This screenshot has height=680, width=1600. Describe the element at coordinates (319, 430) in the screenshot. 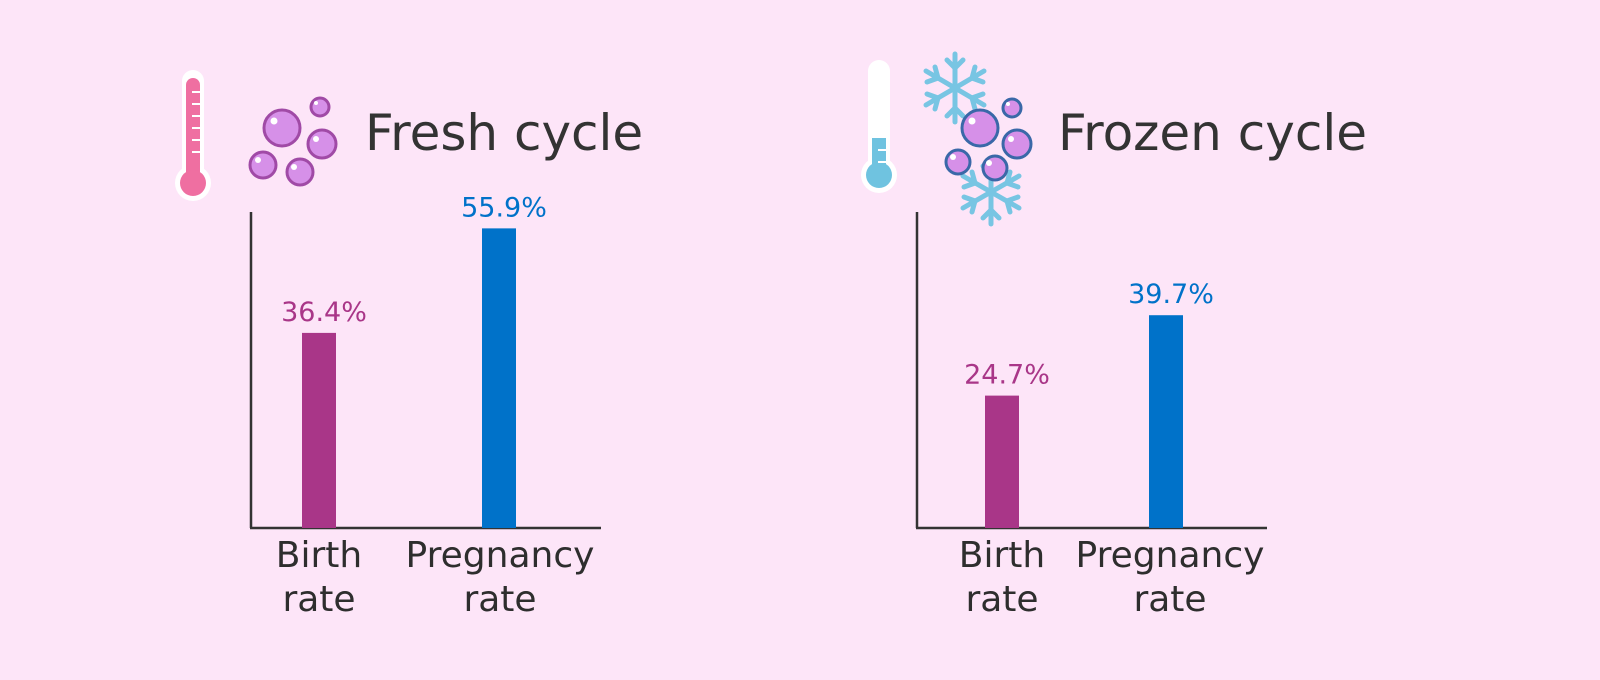

I see `fresh-bar-birth-rate` at that location.